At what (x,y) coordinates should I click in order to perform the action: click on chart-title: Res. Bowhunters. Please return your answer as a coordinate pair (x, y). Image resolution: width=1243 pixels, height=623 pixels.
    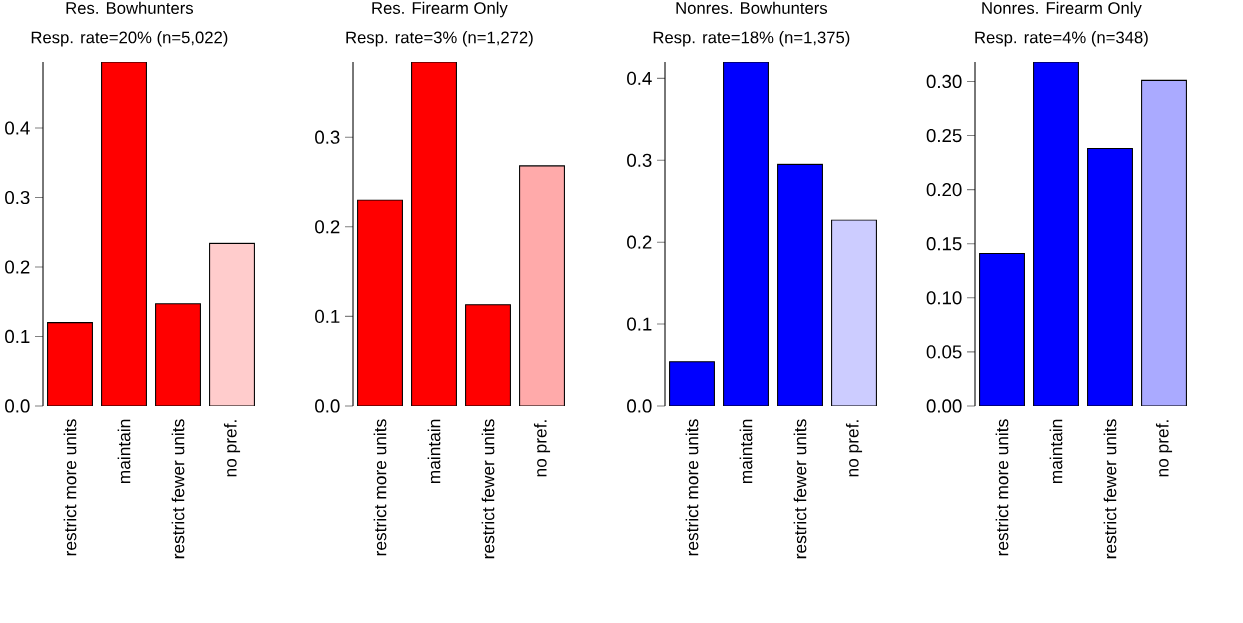
    Looking at the image, I should click on (130, 7).